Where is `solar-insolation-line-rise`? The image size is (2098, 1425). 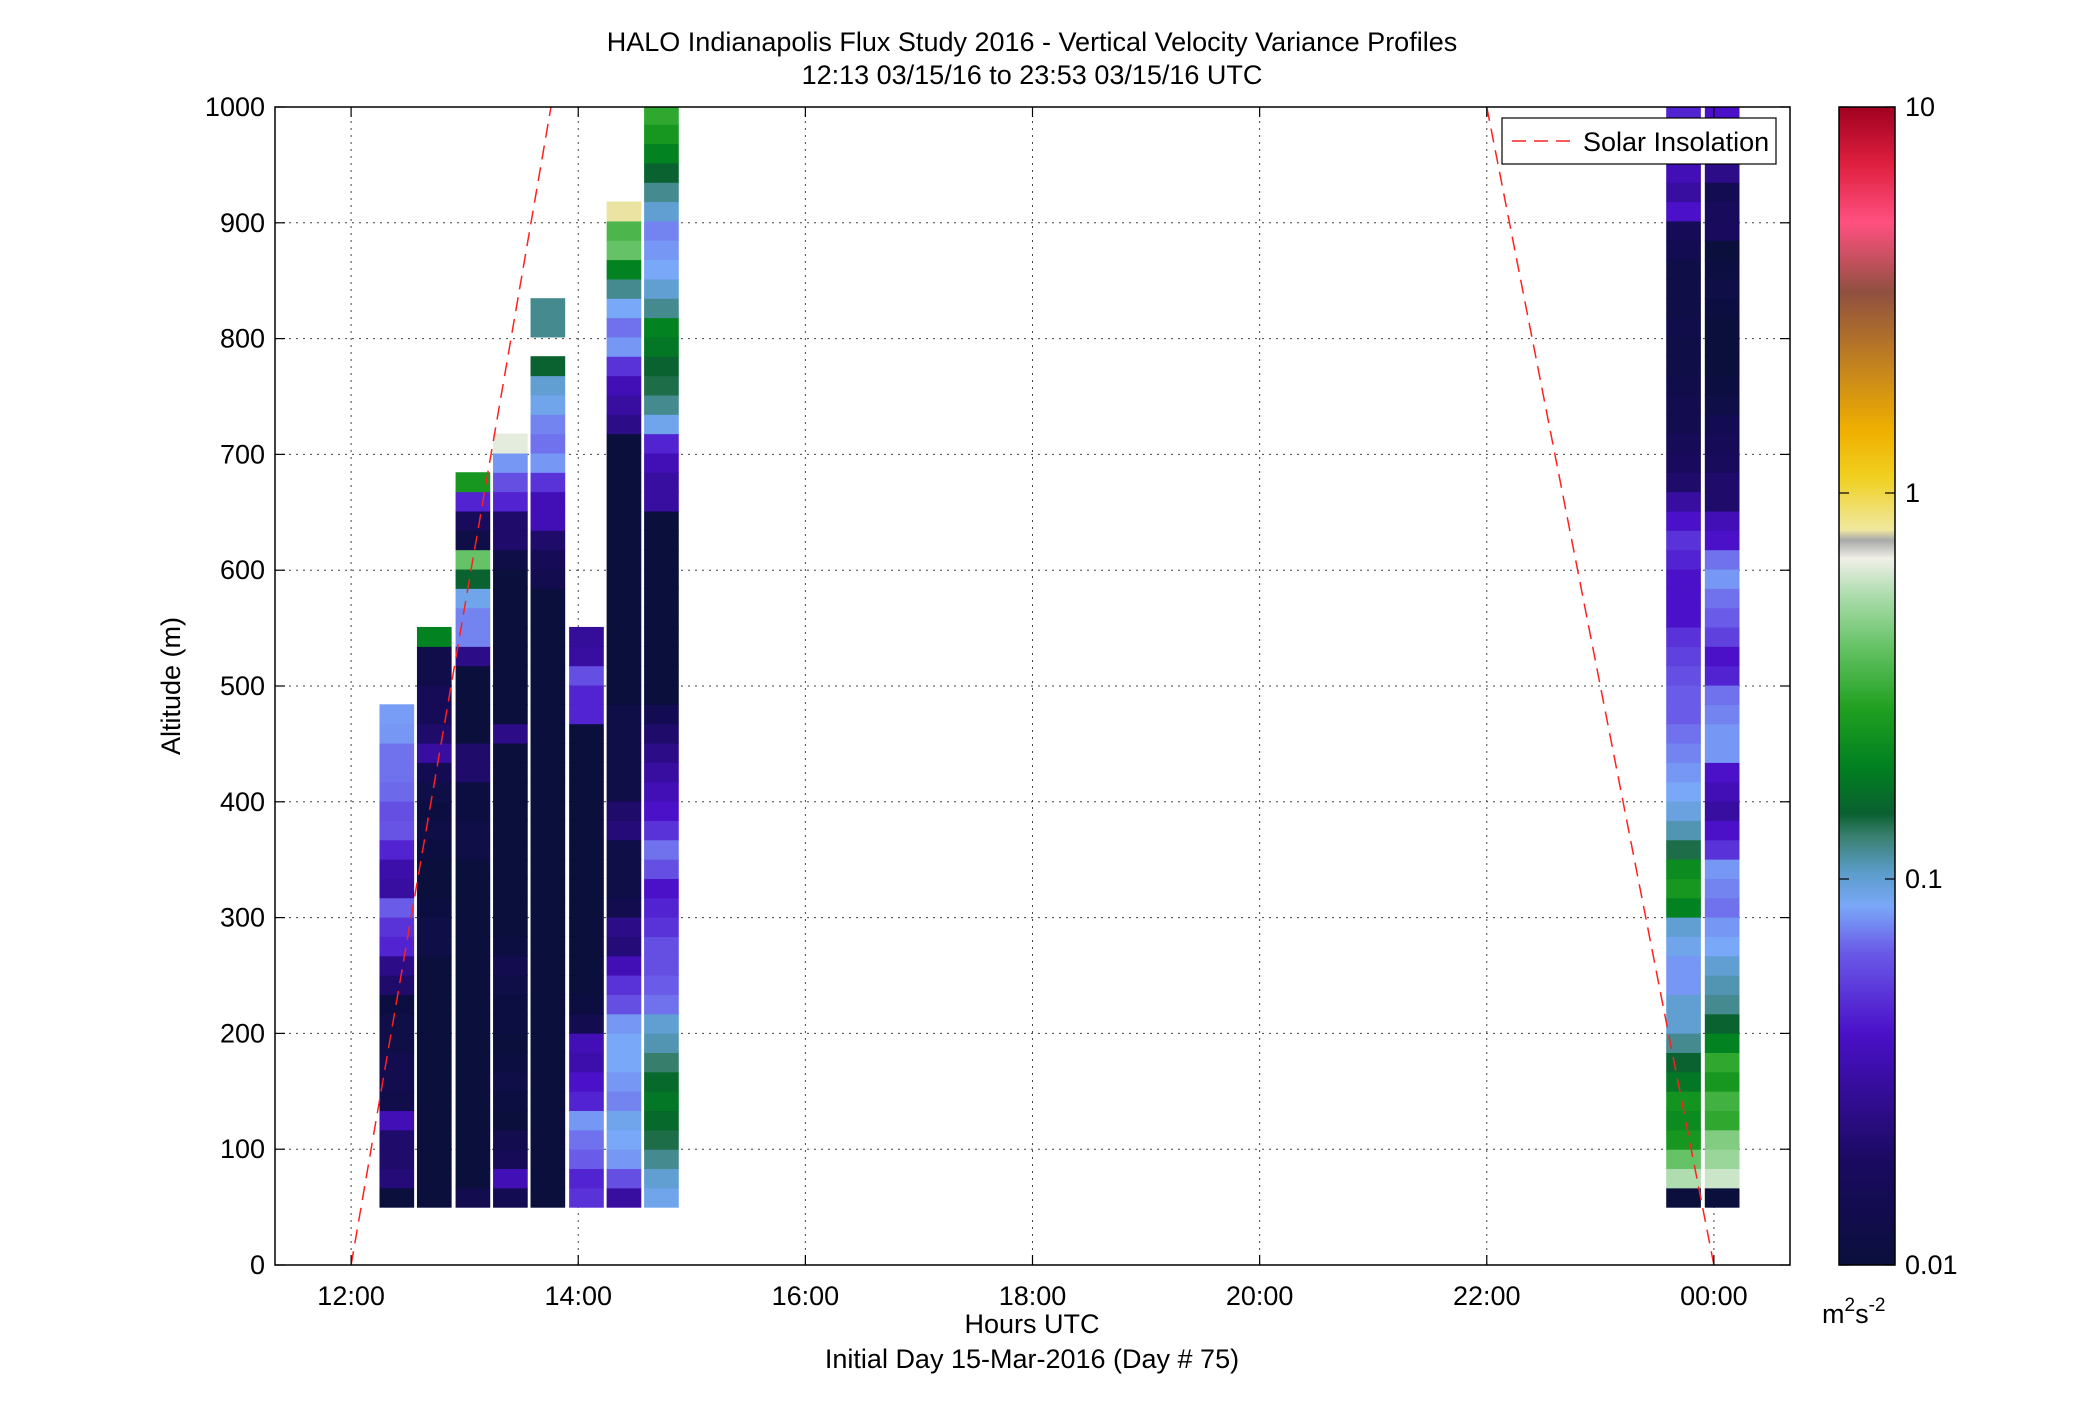
solar-insolation-line-rise is located at coordinates (451, 686).